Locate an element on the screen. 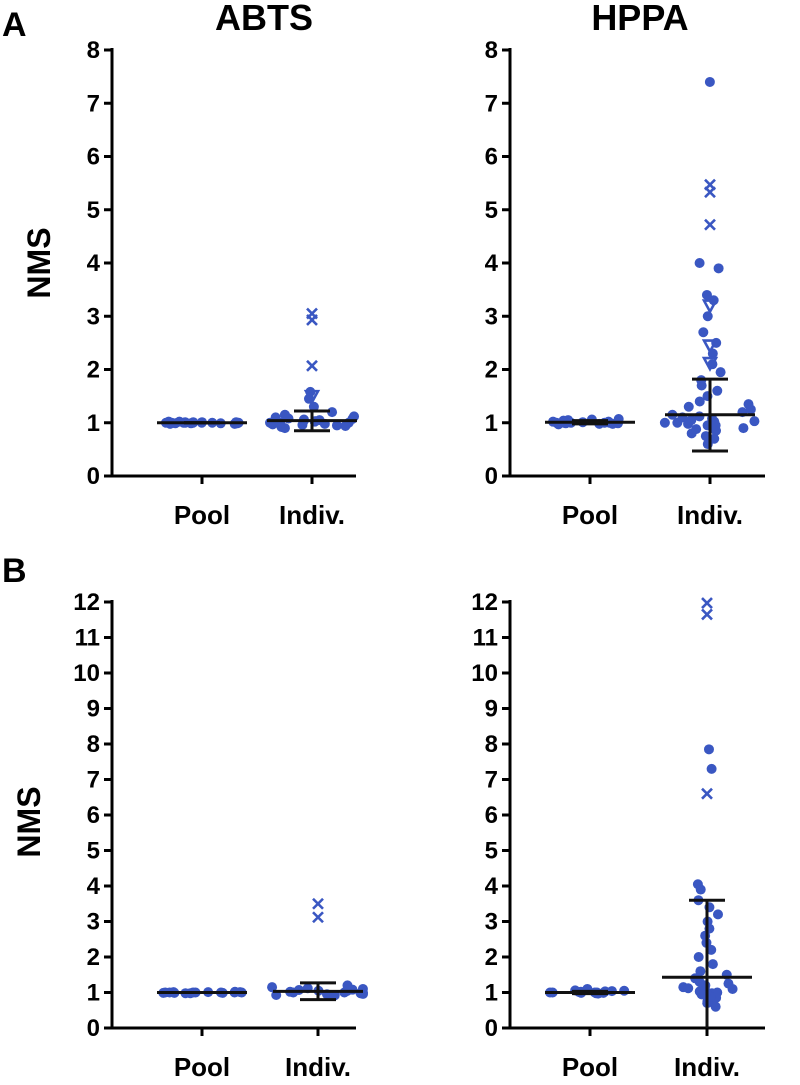 The image size is (800, 1085). chart-title: HPPA is located at coordinates (639, 19).